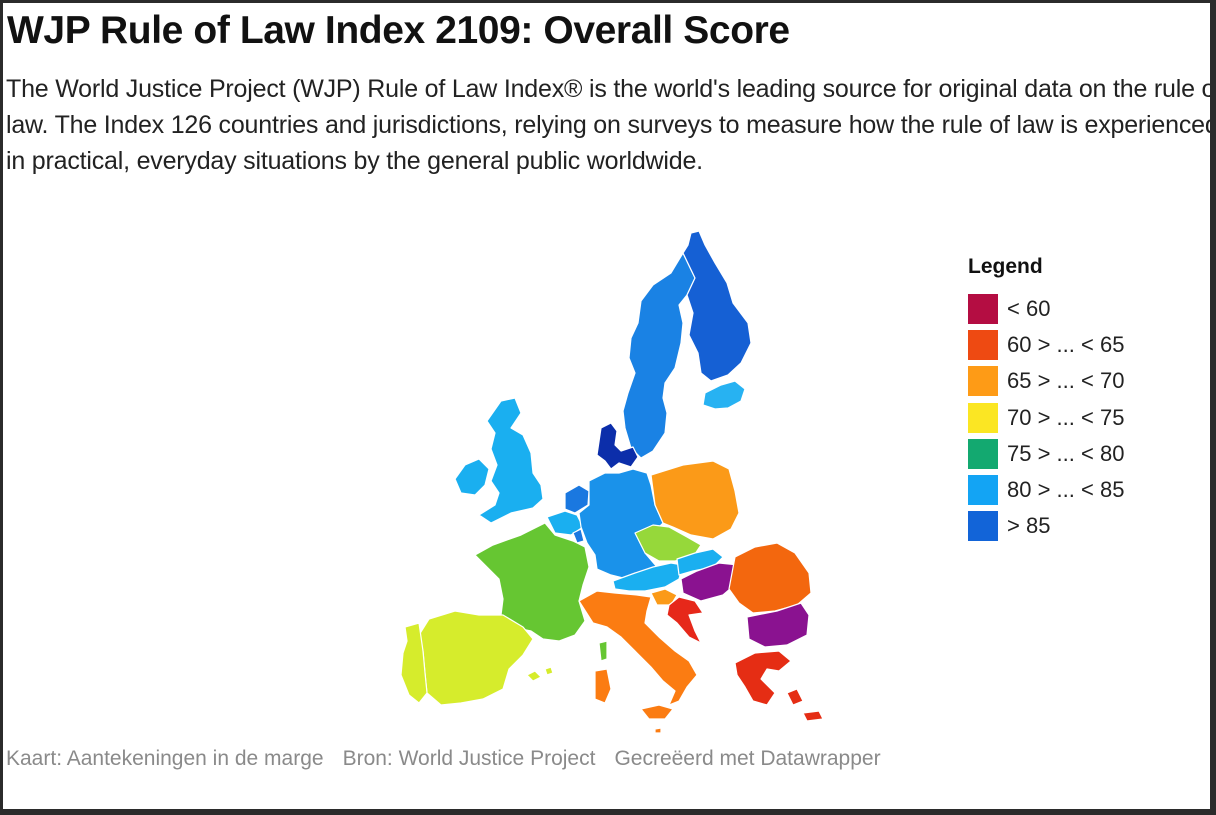 The image size is (1216, 815). Describe the element at coordinates (717, 306) in the screenshot. I see `country-finland` at that location.